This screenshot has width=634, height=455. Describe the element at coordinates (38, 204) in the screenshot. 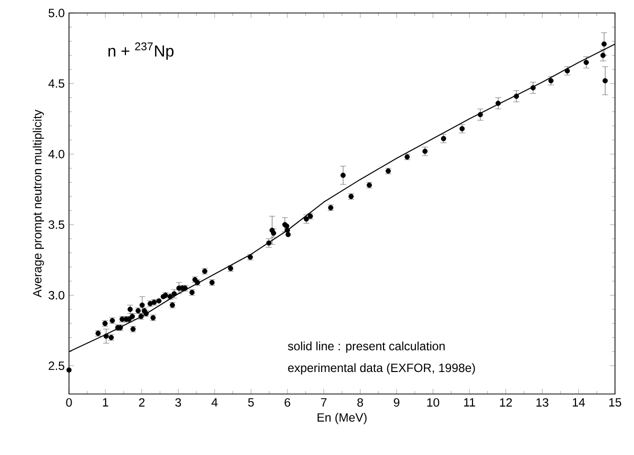

I see `y-axis-title: Average prompt neutron multiplicity` at that location.